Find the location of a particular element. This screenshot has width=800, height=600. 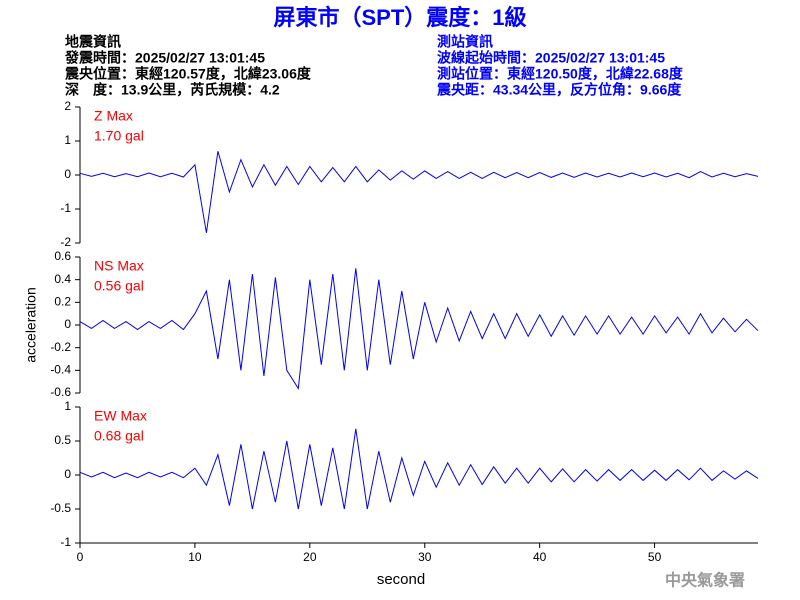

x-tick-label: 20 is located at coordinates (310, 557).